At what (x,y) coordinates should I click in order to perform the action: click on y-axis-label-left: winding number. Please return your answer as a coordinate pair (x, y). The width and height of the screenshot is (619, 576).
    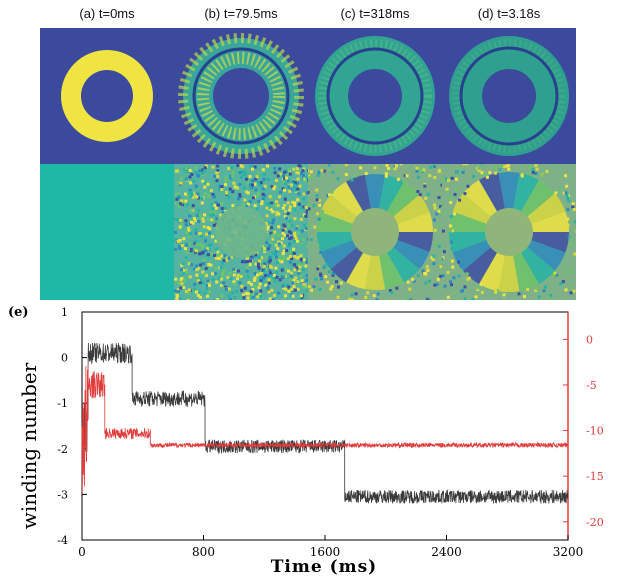
    Looking at the image, I should click on (29, 445).